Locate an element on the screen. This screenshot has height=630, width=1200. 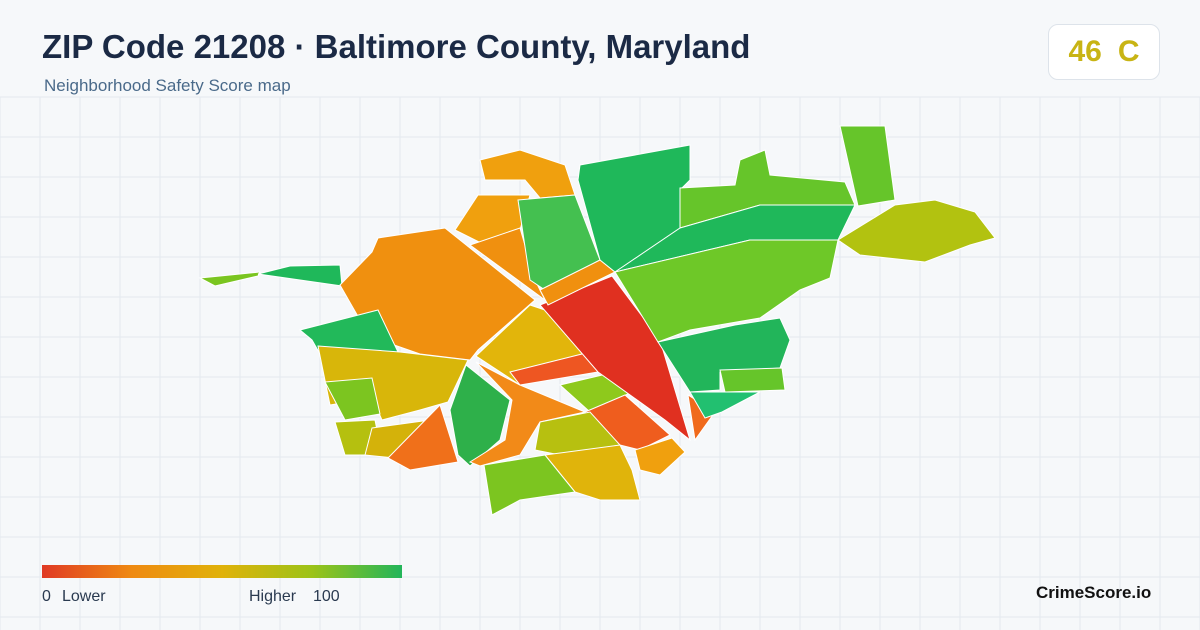
score-badge: 46 C is located at coordinates (1104, 52).